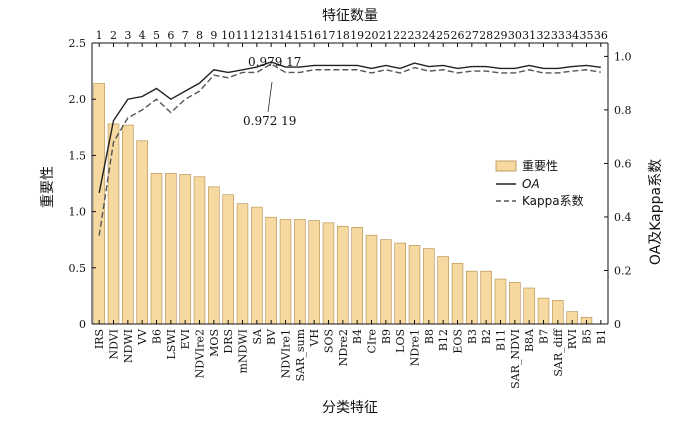 The width and height of the screenshot is (700, 421). I want to click on top-tick-label: 15, so click(300, 35).